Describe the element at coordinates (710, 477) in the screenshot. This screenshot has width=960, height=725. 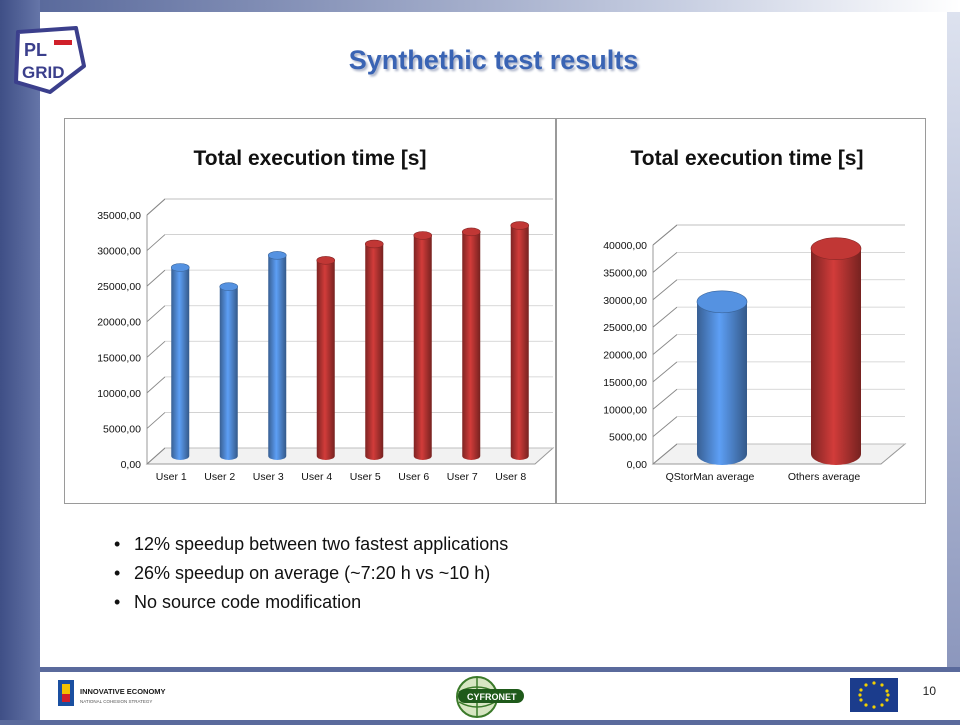
I see `x-tick-label: QStorMan average` at that location.